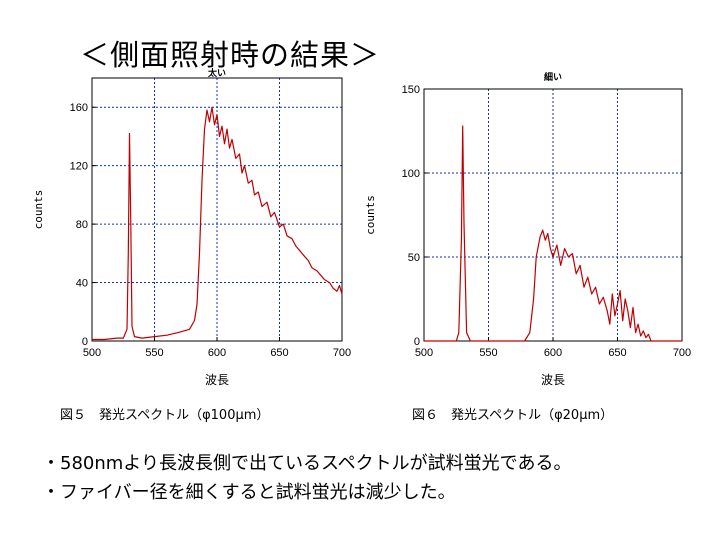 This screenshot has height=540, width=720. What do you see at coordinates (230, 55) in the screenshot?
I see `slide-heading: ＜側面照射時の結果＞` at bounding box center [230, 55].